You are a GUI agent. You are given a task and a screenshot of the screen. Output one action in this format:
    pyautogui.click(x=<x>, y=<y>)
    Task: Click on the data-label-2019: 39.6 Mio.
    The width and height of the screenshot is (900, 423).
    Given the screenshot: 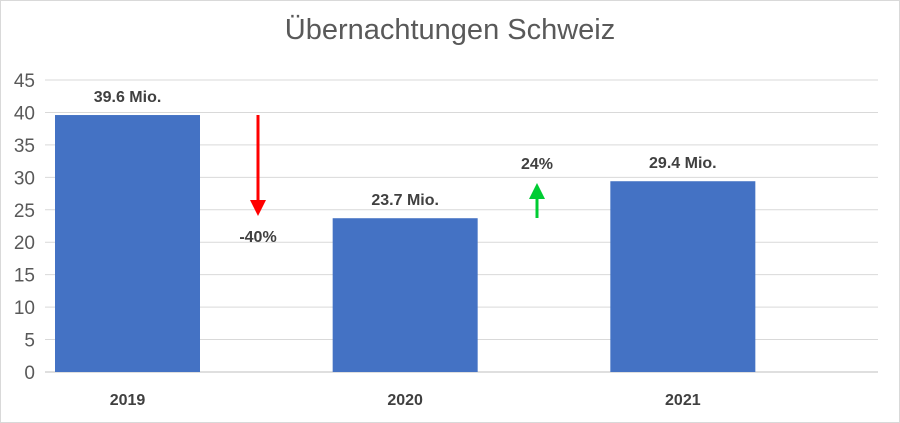 What is the action you would take?
    pyautogui.click(x=128, y=97)
    